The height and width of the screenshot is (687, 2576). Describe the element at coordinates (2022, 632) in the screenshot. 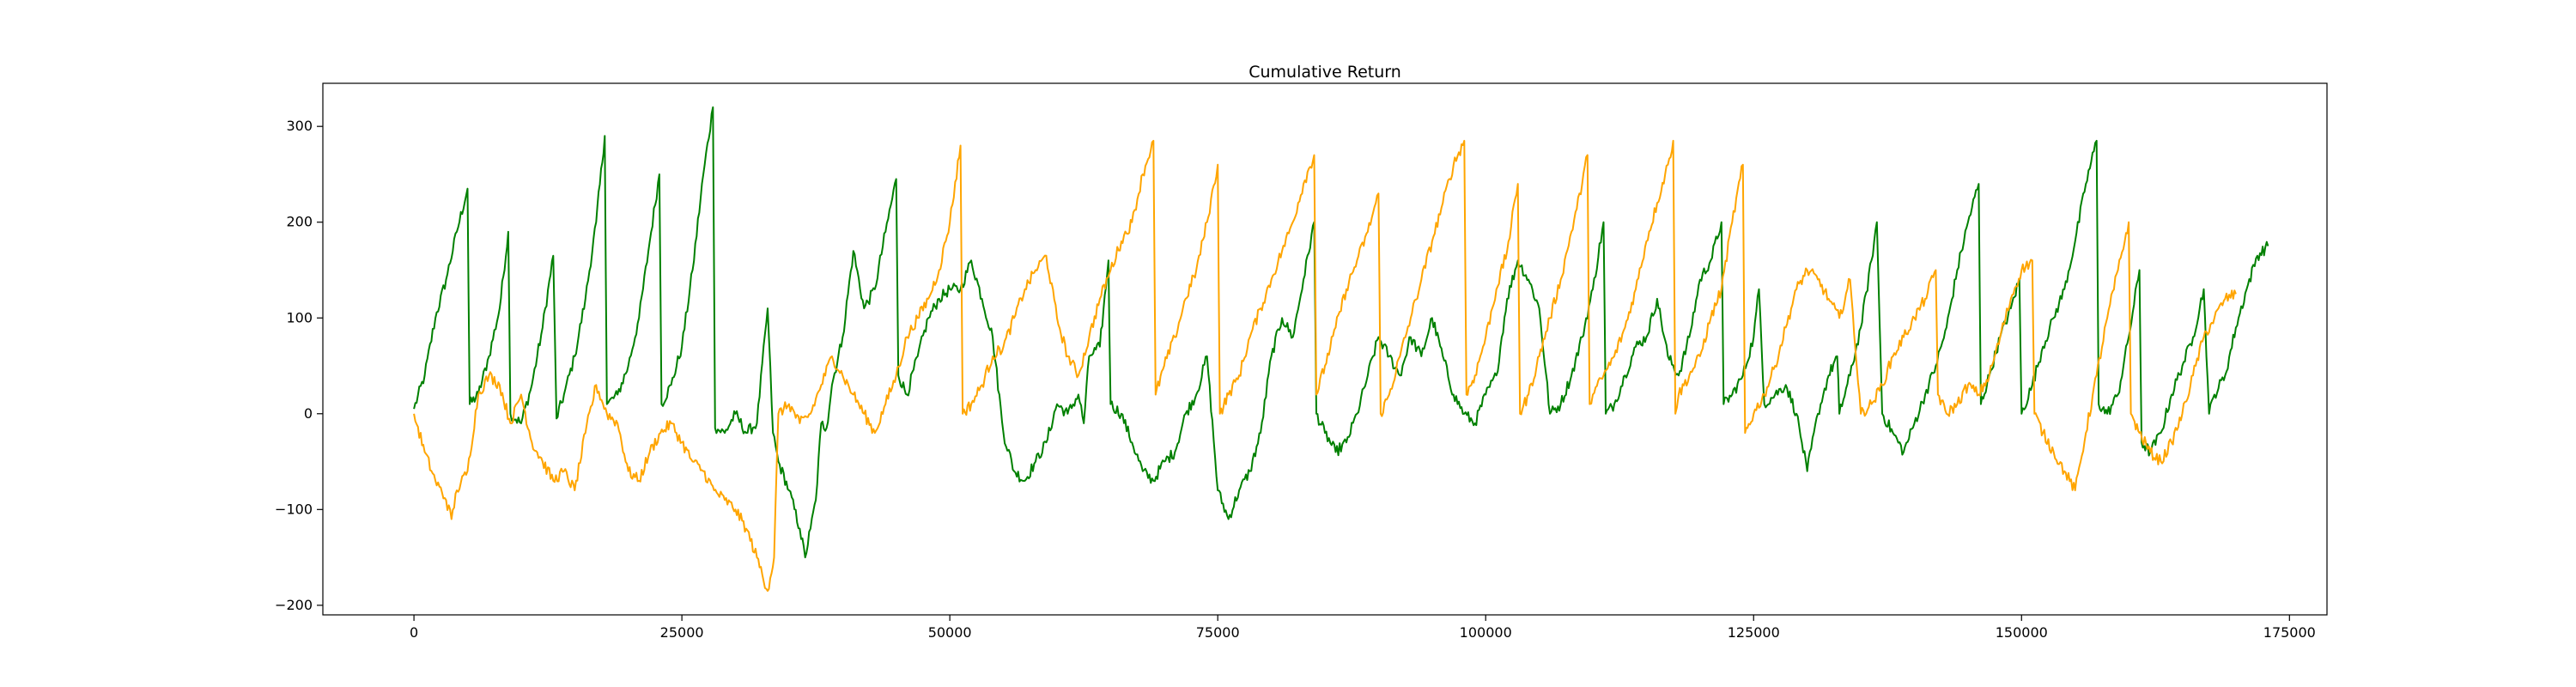

I see `x-tick-label: 150000` at that location.